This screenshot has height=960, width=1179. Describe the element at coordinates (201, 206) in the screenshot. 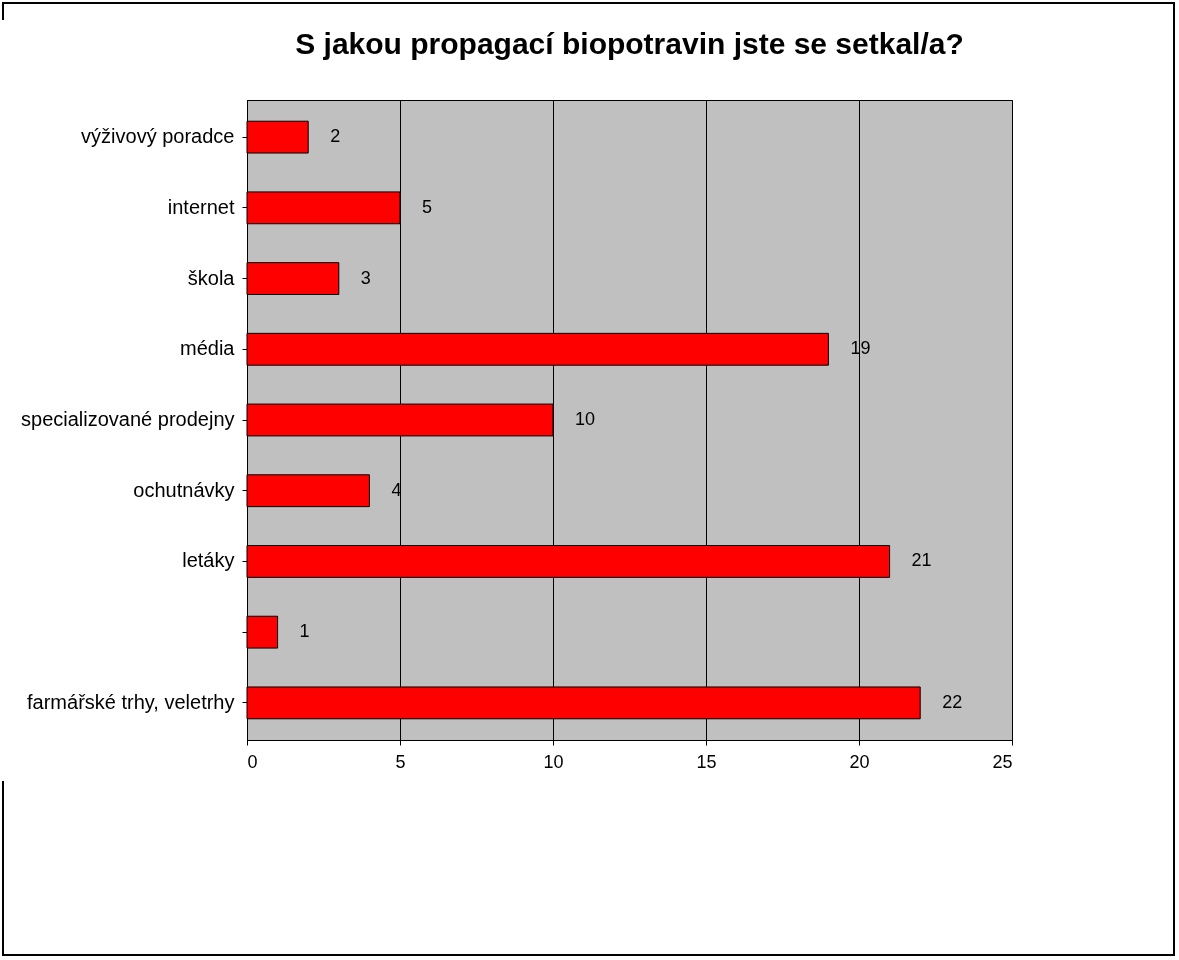

I see `y-tick-label: internet` at that location.